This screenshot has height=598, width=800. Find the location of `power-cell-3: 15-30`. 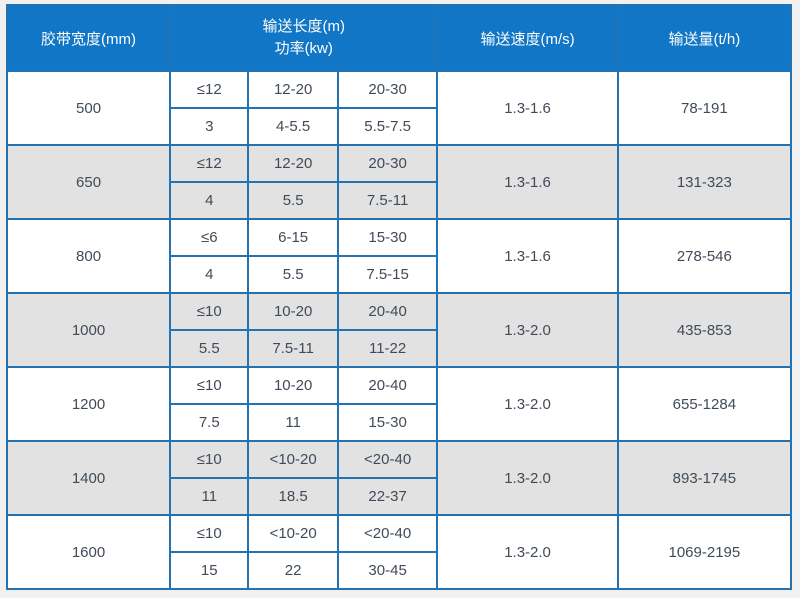

power-cell-3: 15-30 is located at coordinates (387, 422).